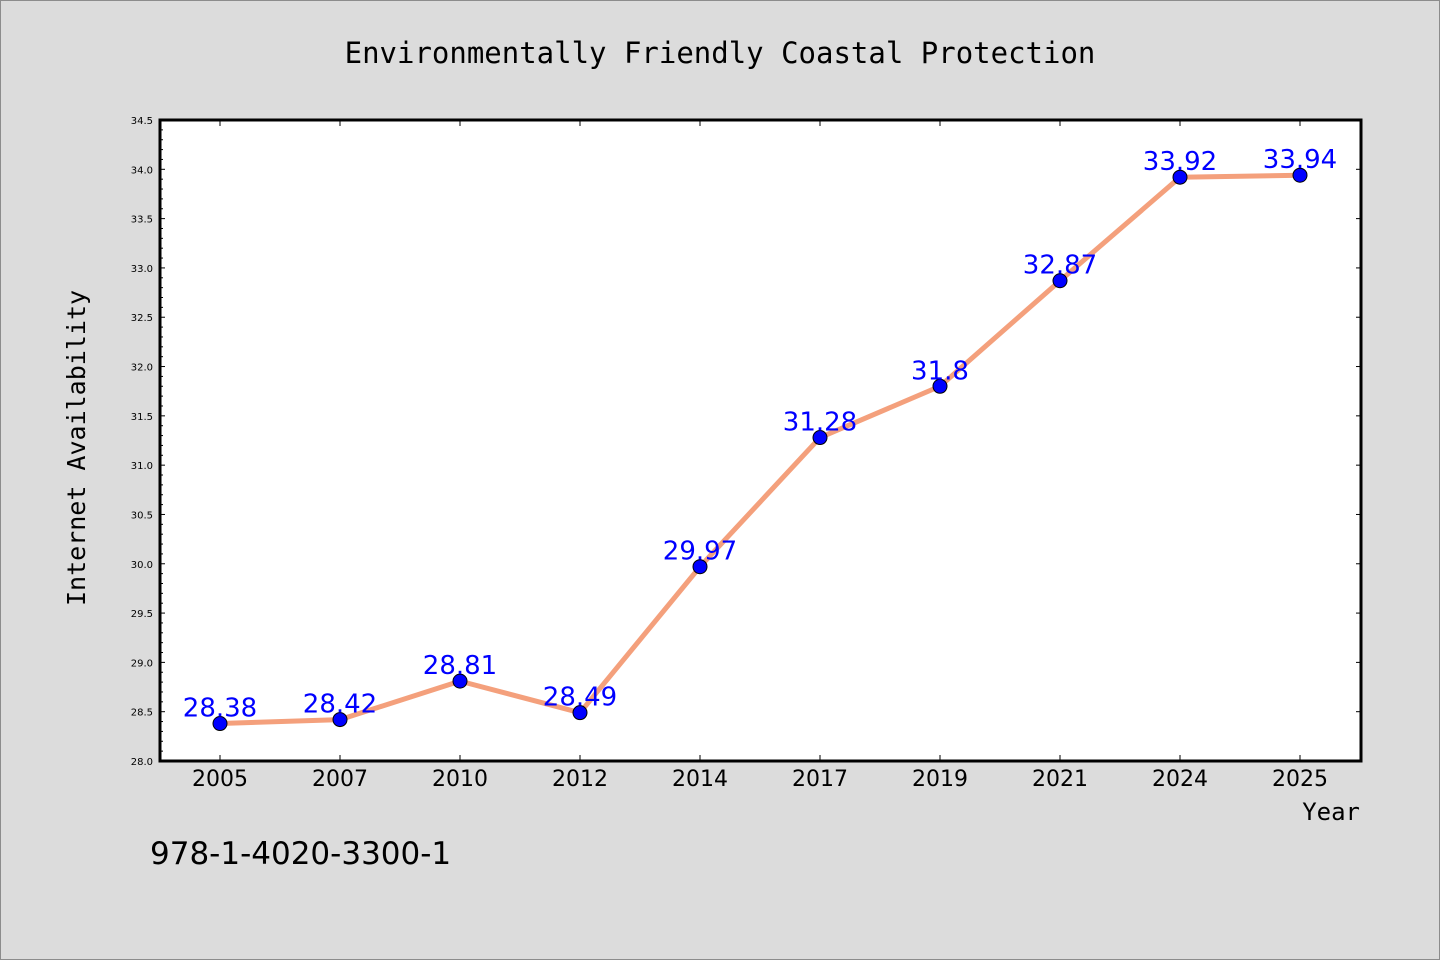 The height and width of the screenshot is (960, 1440). Describe the element at coordinates (460, 666) in the screenshot. I see `data-label: 28.81` at that location.